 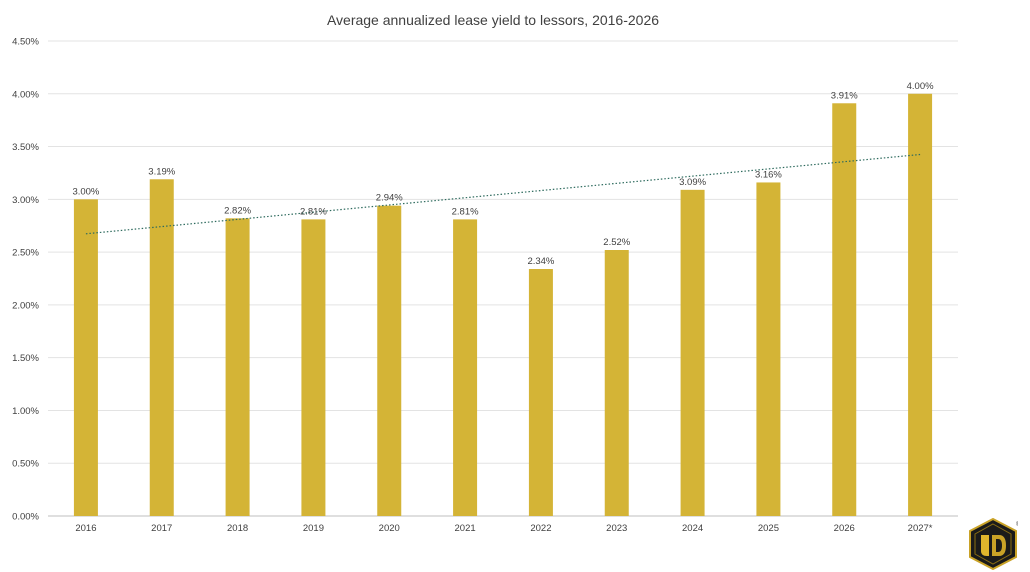 What do you see at coordinates (389, 198) in the screenshot?
I see `data-label: 2.94%` at bounding box center [389, 198].